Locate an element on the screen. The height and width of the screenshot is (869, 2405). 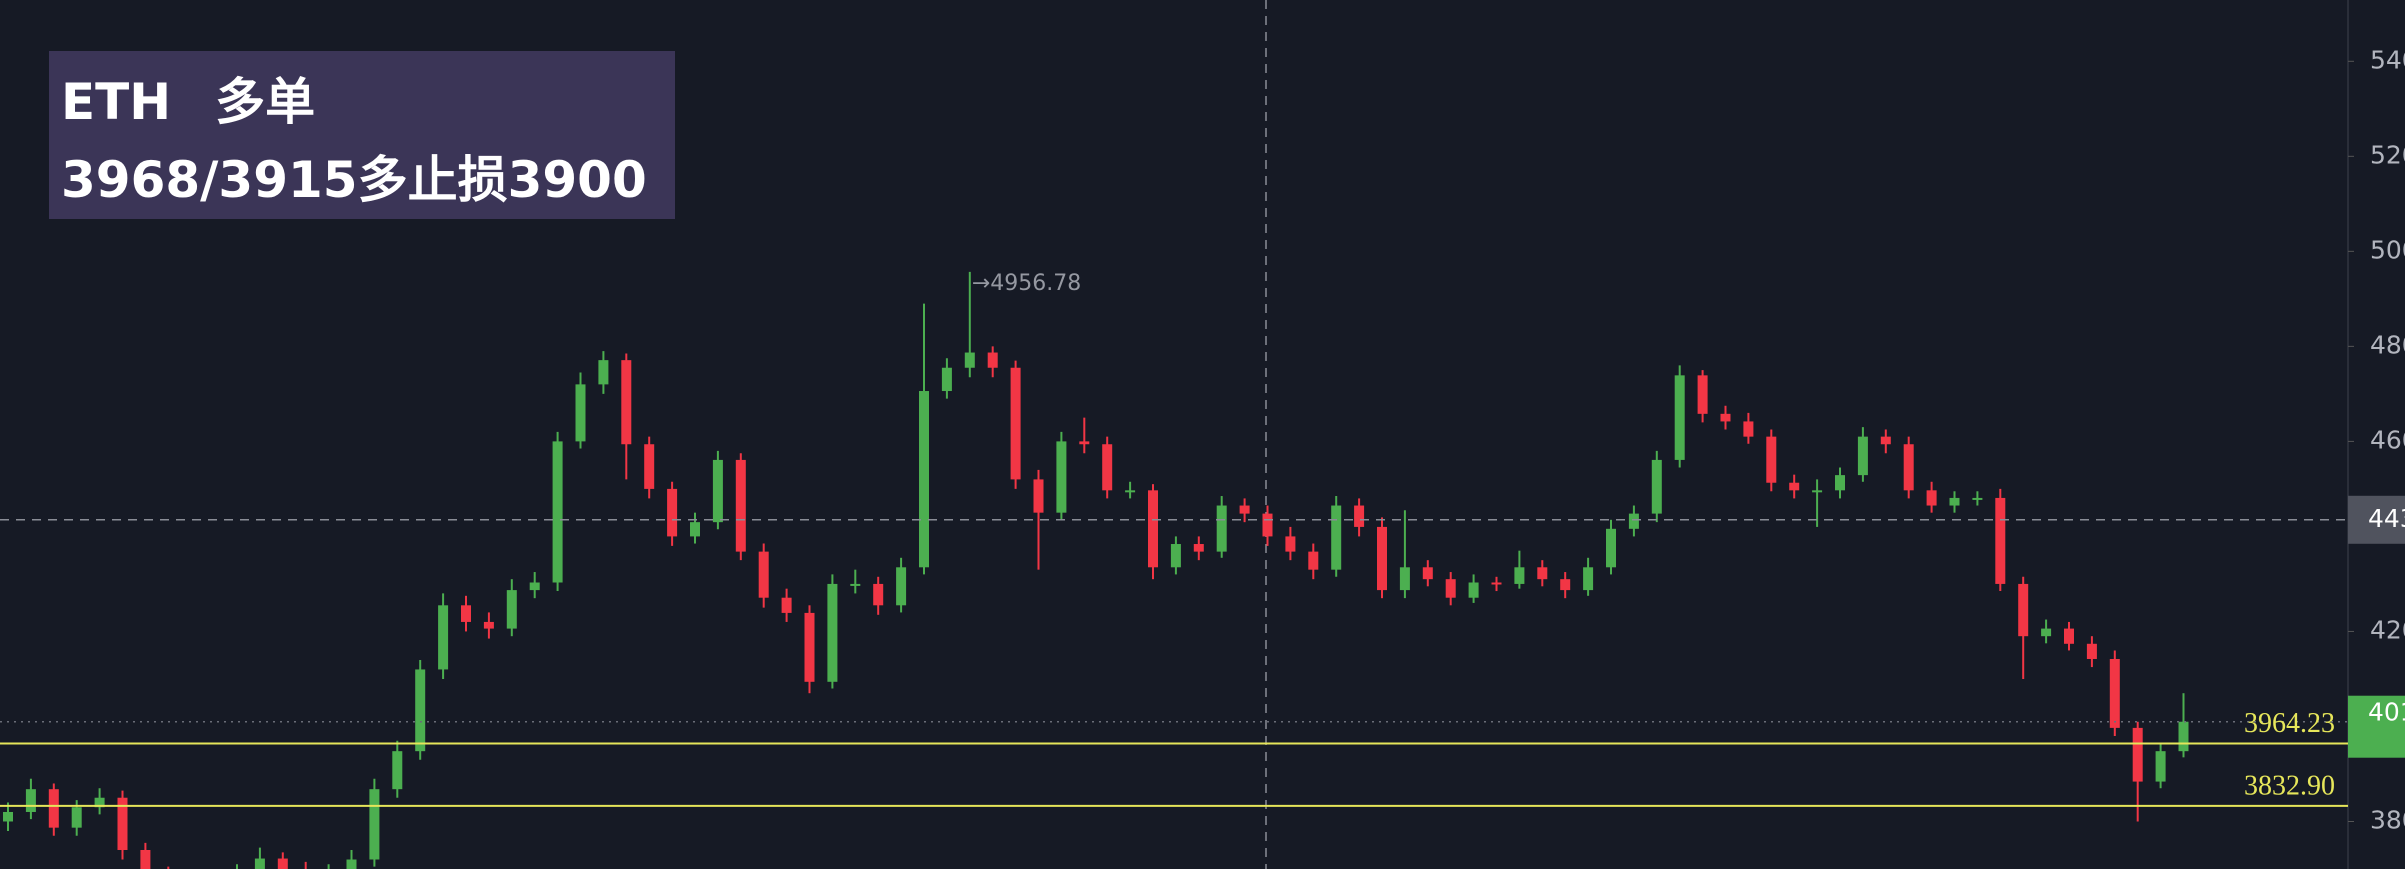
crosshair-label-box is located at coordinates (2376, 519).